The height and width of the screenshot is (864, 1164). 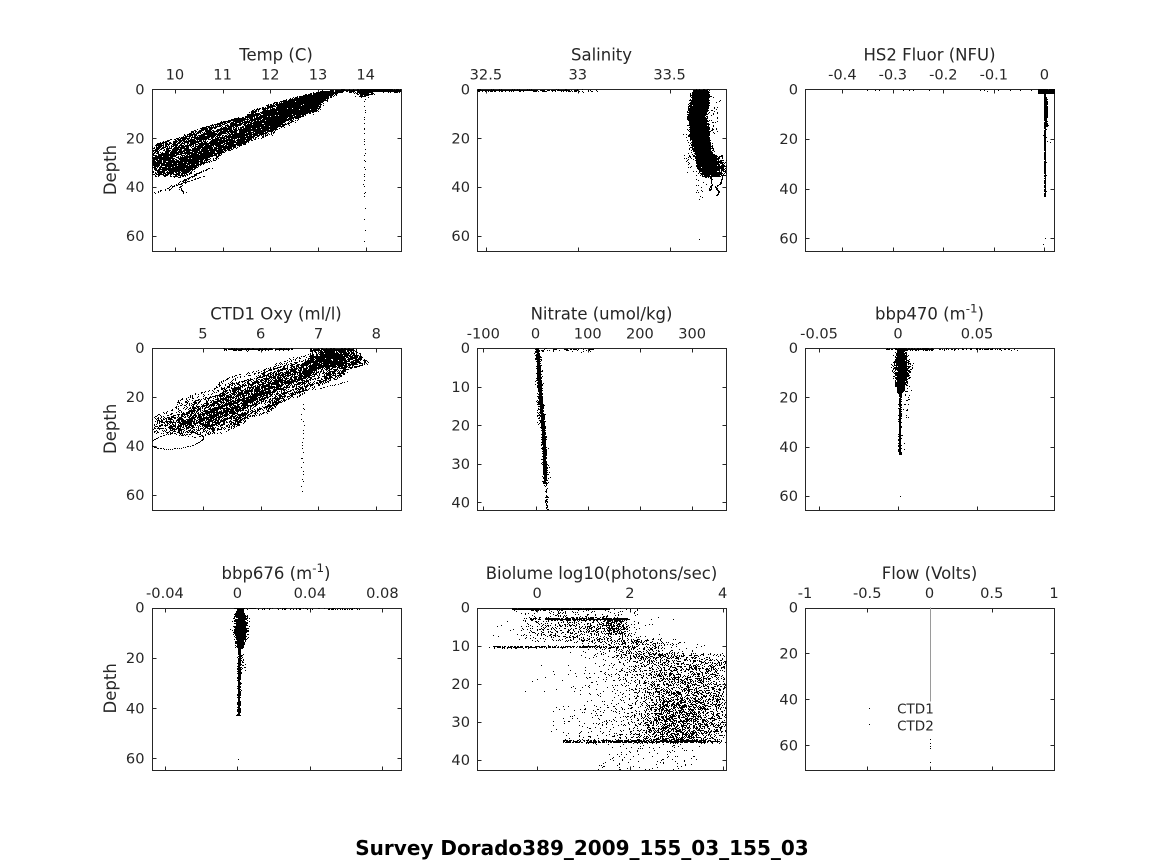 What do you see at coordinates (601, 55) in the screenshot?
I see `subplot-title: Salinity` at bounding box center [601, 55].